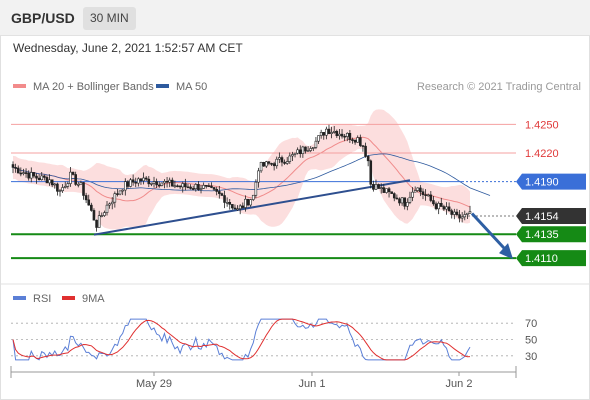 This screenshot has height=400, width=590. I want to click on timeframe-button: 30 MIN, so click(109, 18).